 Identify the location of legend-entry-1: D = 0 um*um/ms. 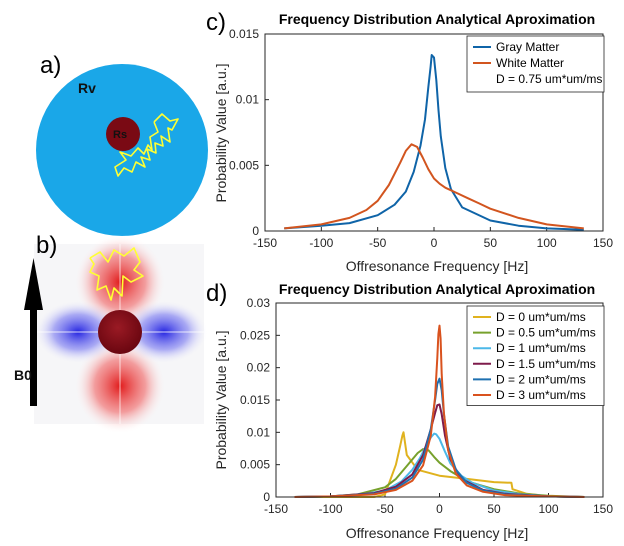
(541, 317).